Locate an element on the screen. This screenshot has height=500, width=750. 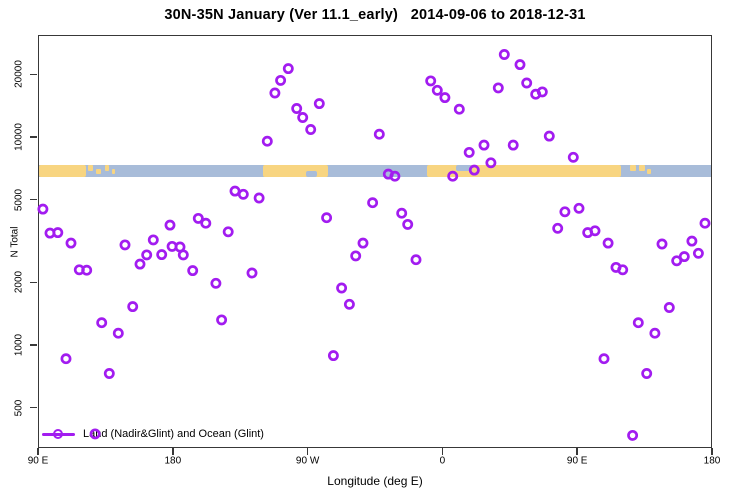
land-ocean-map-band is located at coordinates (375, 171).